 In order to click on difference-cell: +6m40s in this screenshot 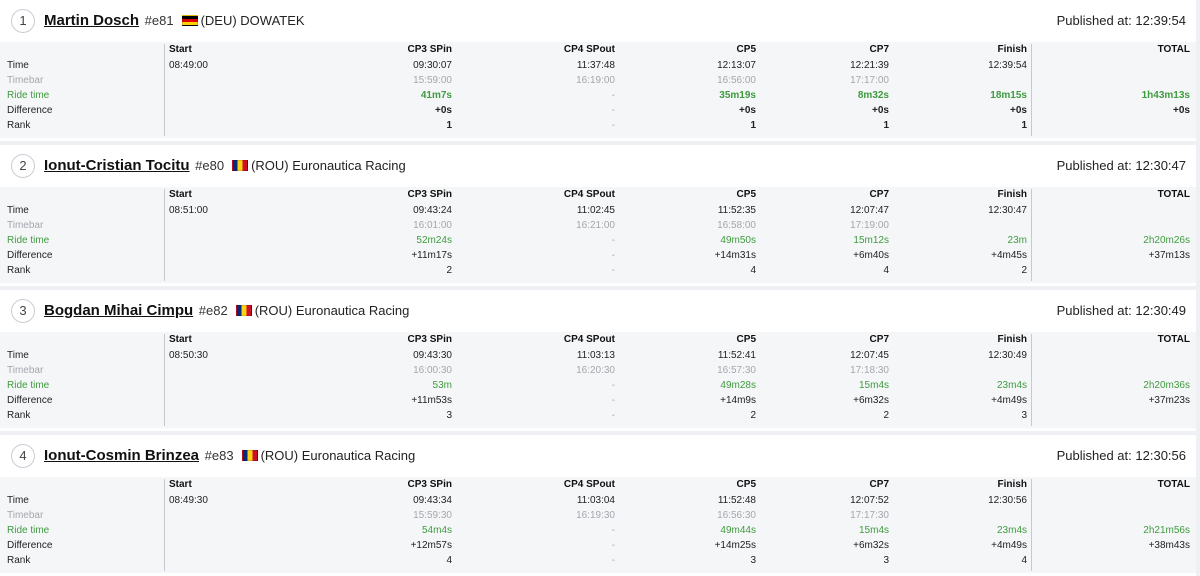, I will do `click(871, 255)`.